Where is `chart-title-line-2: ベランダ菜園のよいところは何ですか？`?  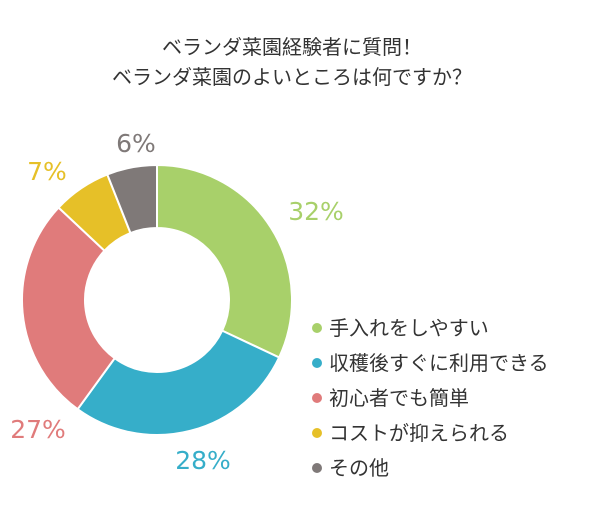
chart-title-line-2: ベランダ菜園のよいところは何ですか？ is located at coordinates (292, 77).